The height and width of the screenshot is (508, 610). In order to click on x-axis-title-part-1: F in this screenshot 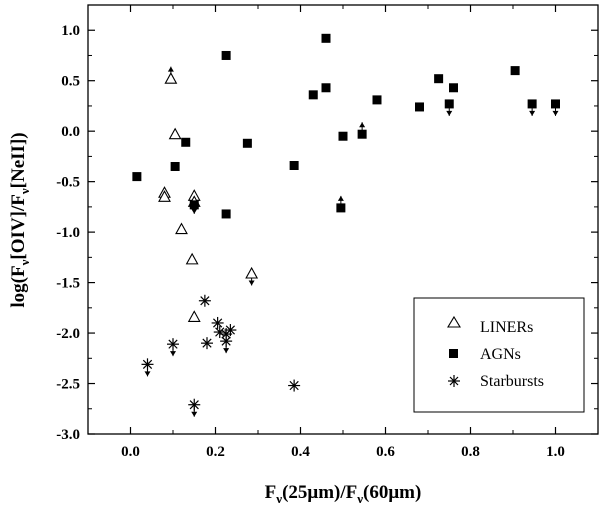, I will do `click(271, 492)`.